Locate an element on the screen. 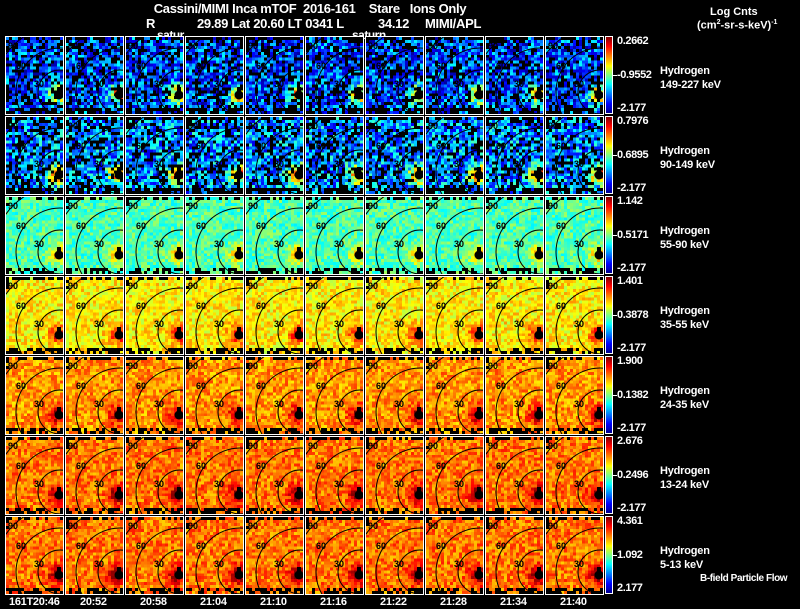 Image resolution: width=800 pixels, height=609 pixels. colorbar-max-value: 0.7976 is located at coordinates (633, 121).